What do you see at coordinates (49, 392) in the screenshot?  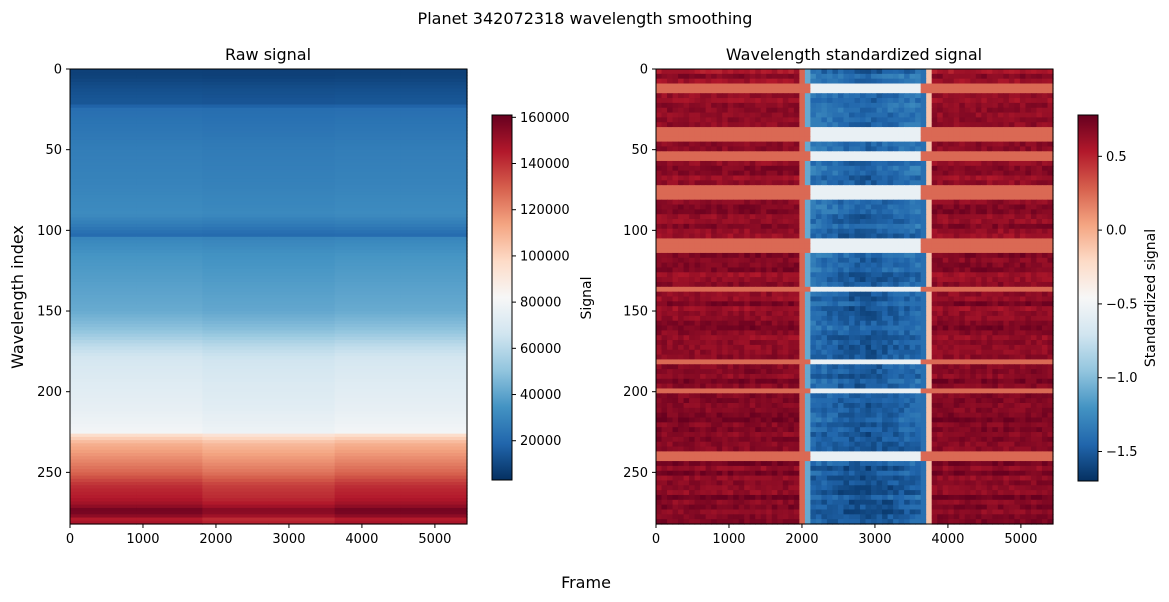 I see `y-tick-label: 200` at bounding box center [49, 392].